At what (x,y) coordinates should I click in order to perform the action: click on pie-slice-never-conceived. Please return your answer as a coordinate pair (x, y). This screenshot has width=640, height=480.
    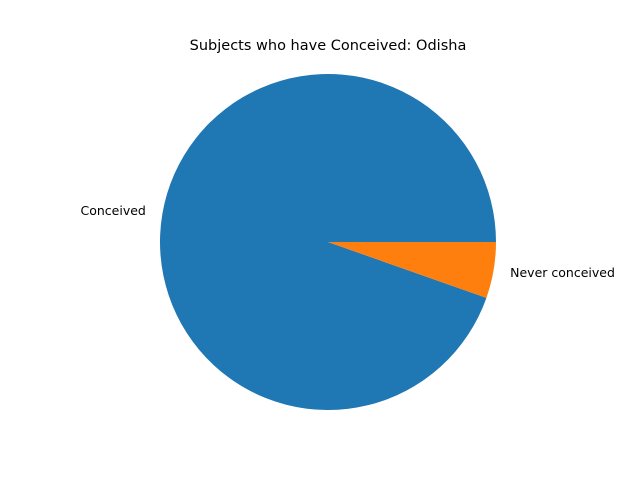
    Looking at the image, I should click on (412, 270).